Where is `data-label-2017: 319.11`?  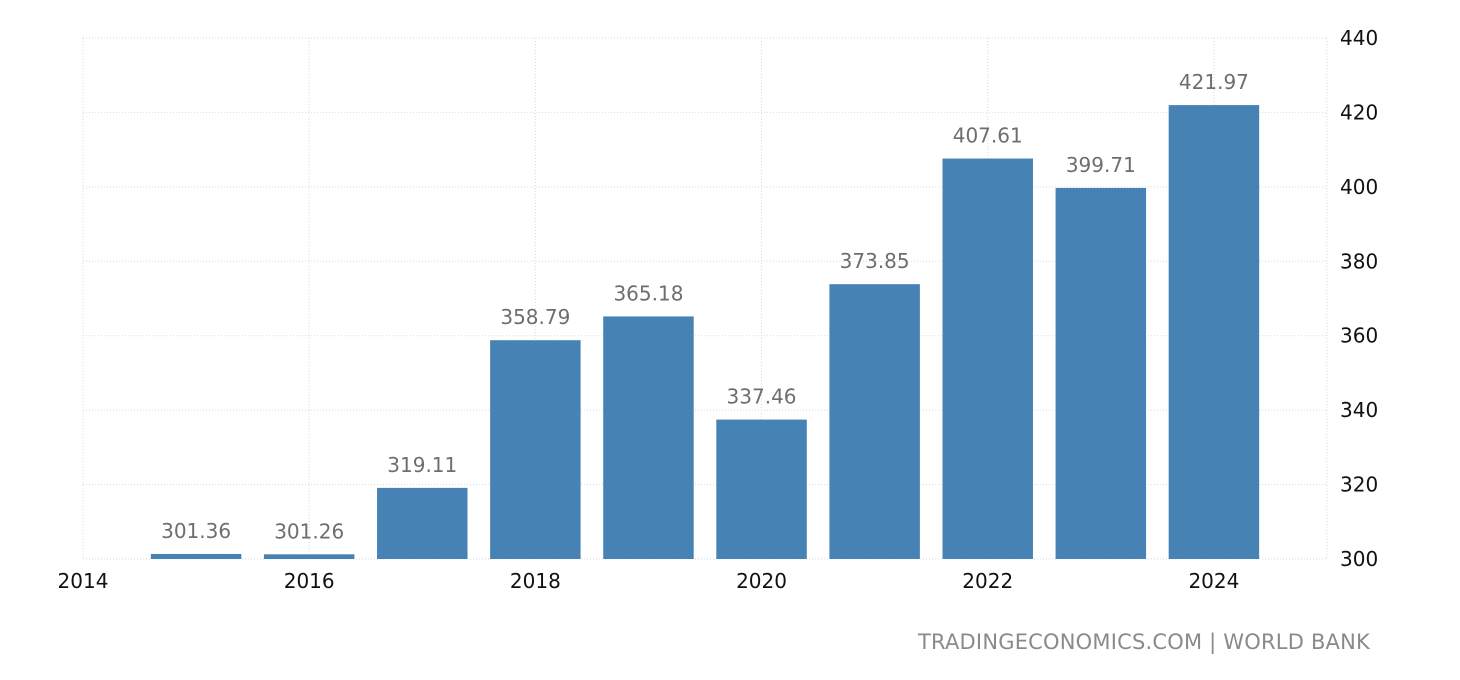
data-label-2017: 319.11 is located at coordinates (422, 465).